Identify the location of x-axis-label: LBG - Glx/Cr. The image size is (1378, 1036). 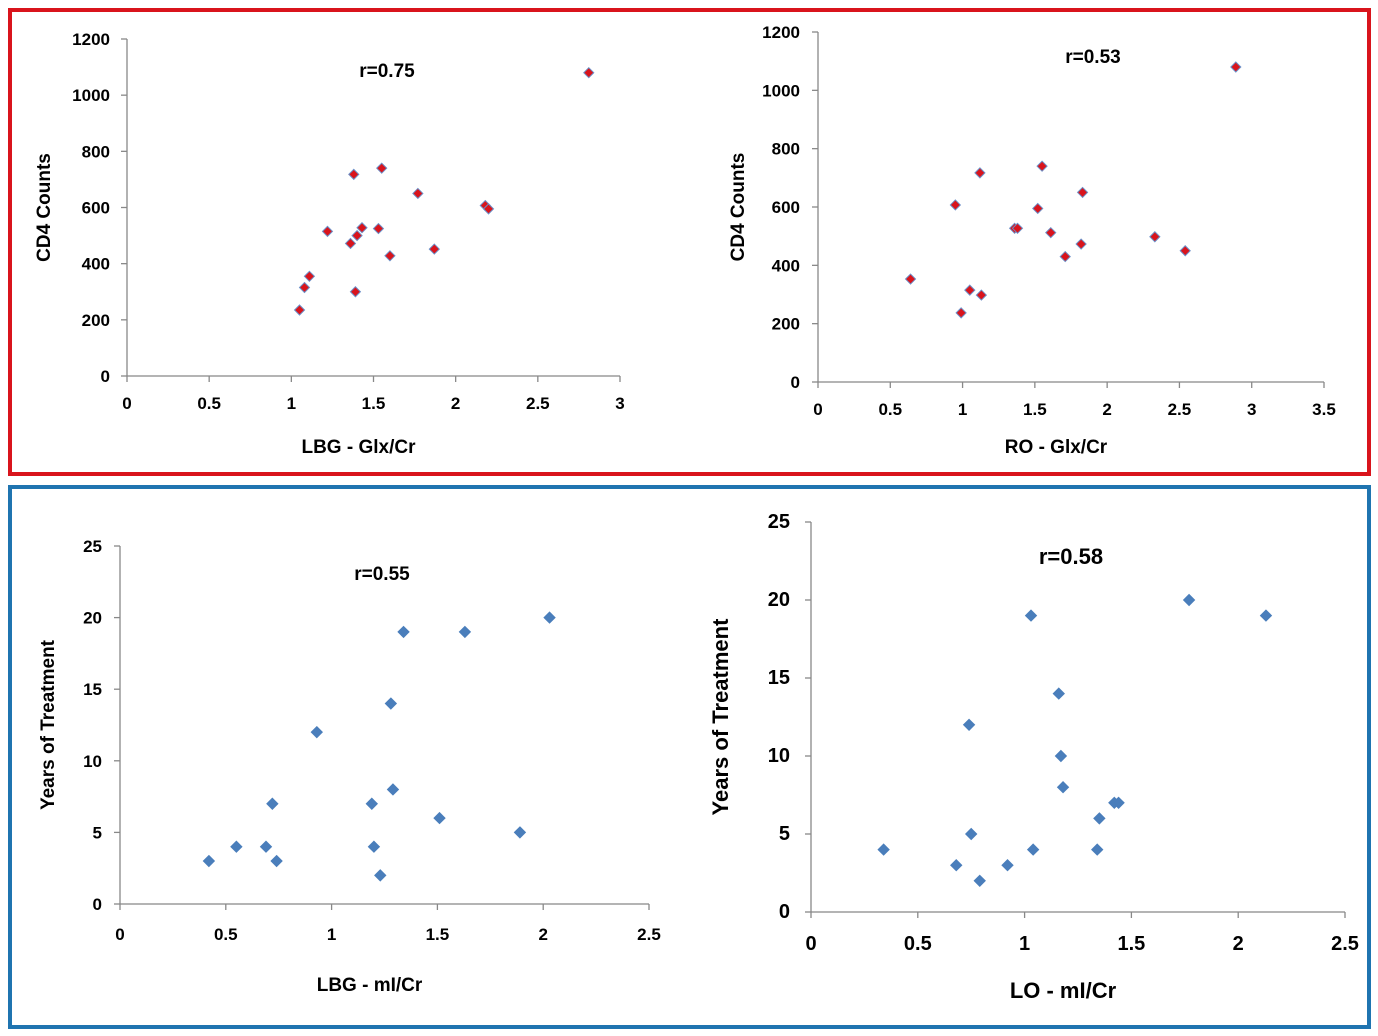
(358, 447).